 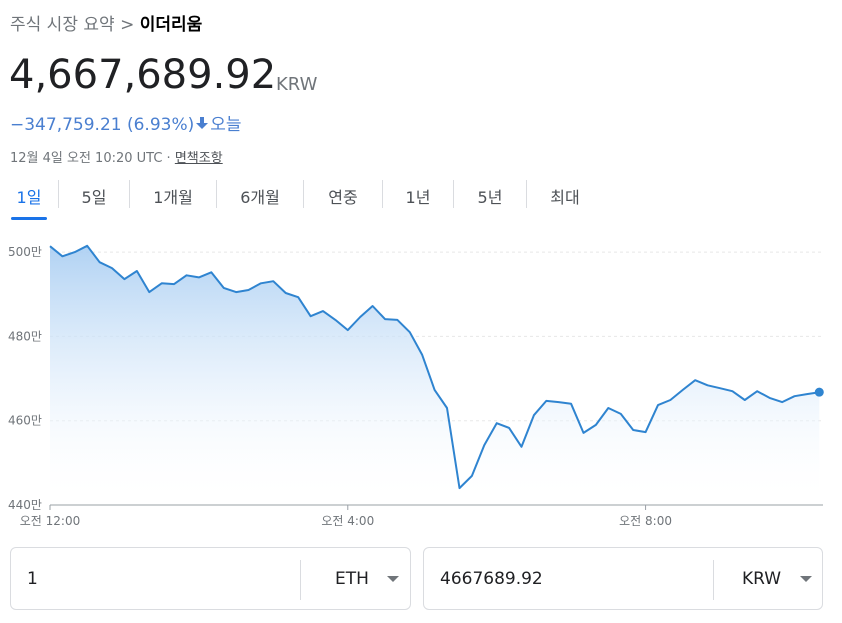 What do you see at coordinates (94, 197) in the screenshot?
I see `range-tab: 5일` at bounding box center [94, 197].